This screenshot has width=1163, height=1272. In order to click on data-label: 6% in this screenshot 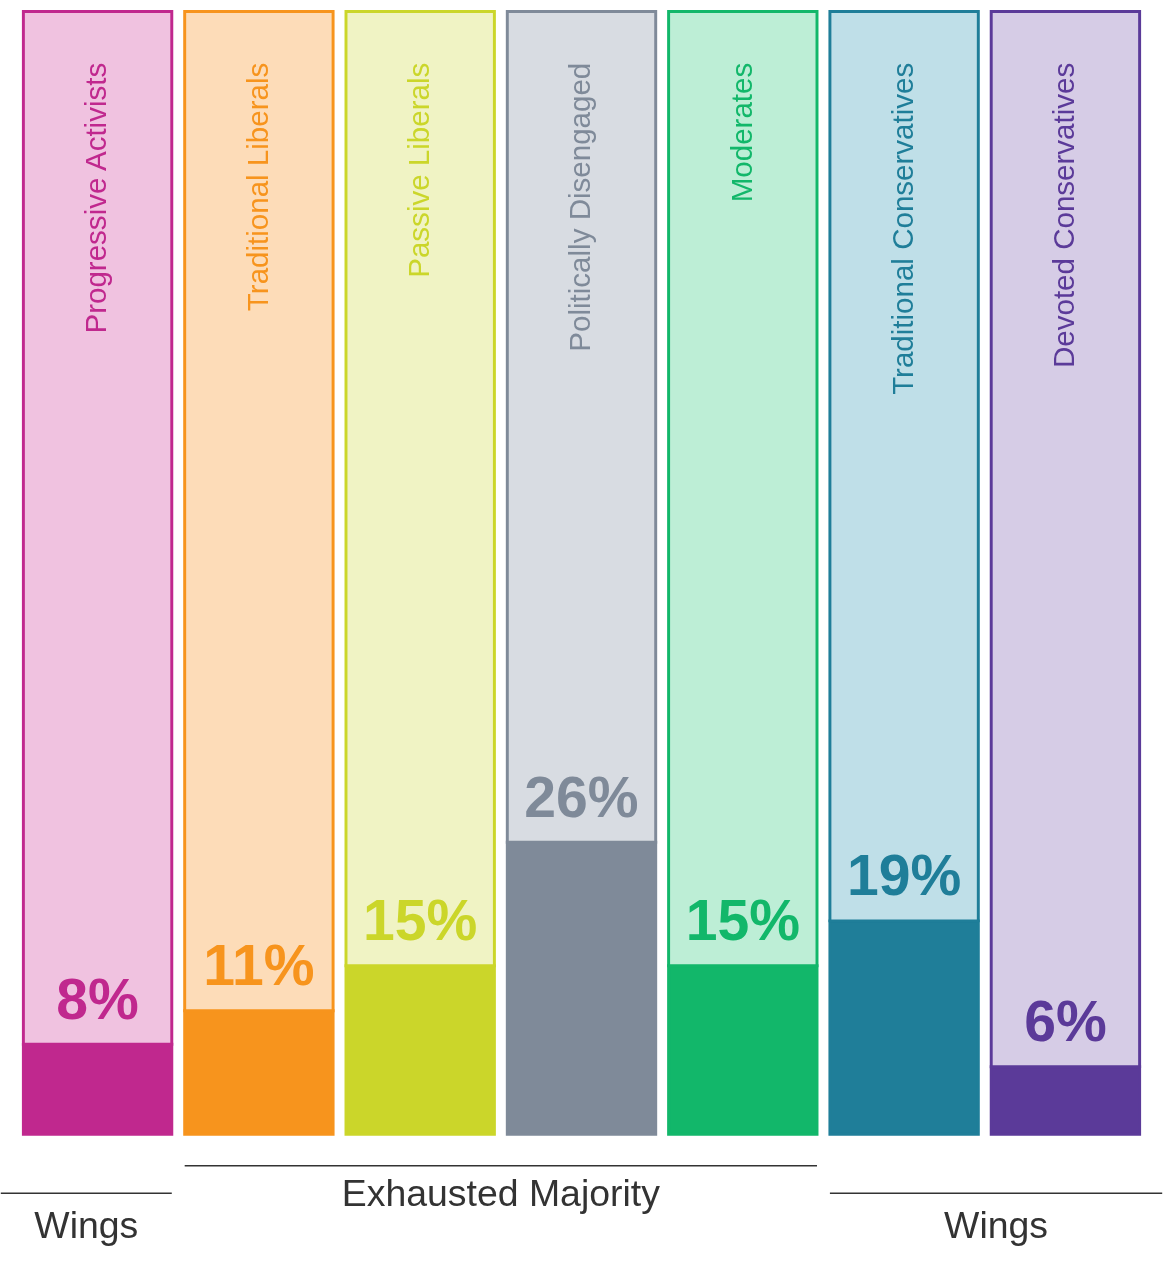, I will do `click(1065, 1021)`.